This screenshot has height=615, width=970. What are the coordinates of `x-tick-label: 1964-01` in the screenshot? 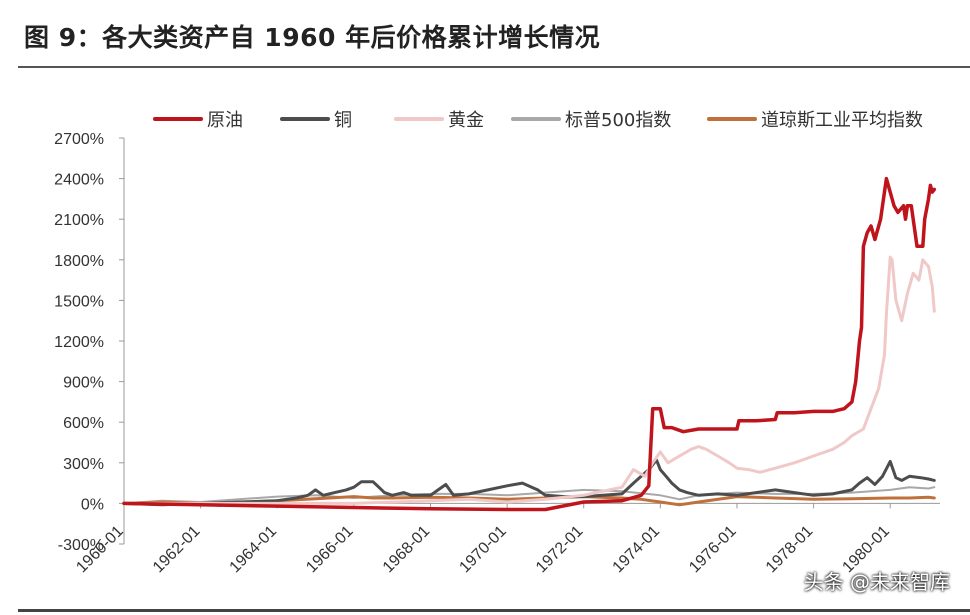 It's located at (254, 550).